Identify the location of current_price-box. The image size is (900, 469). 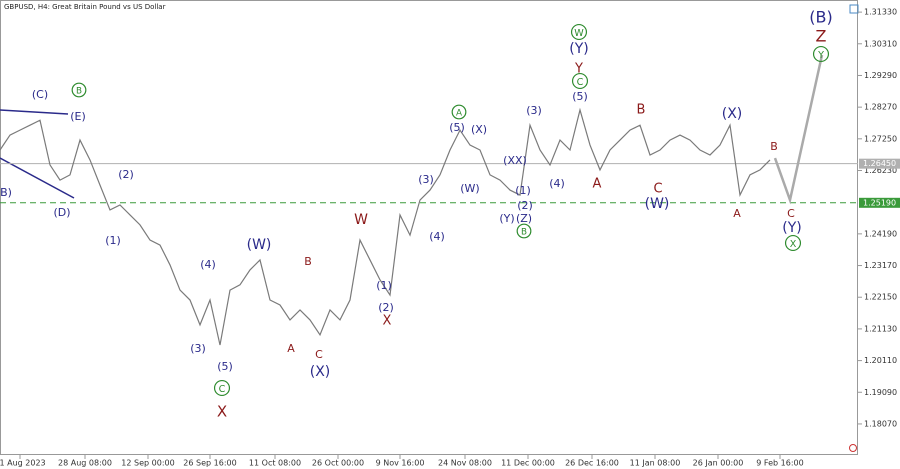
(879, 163).